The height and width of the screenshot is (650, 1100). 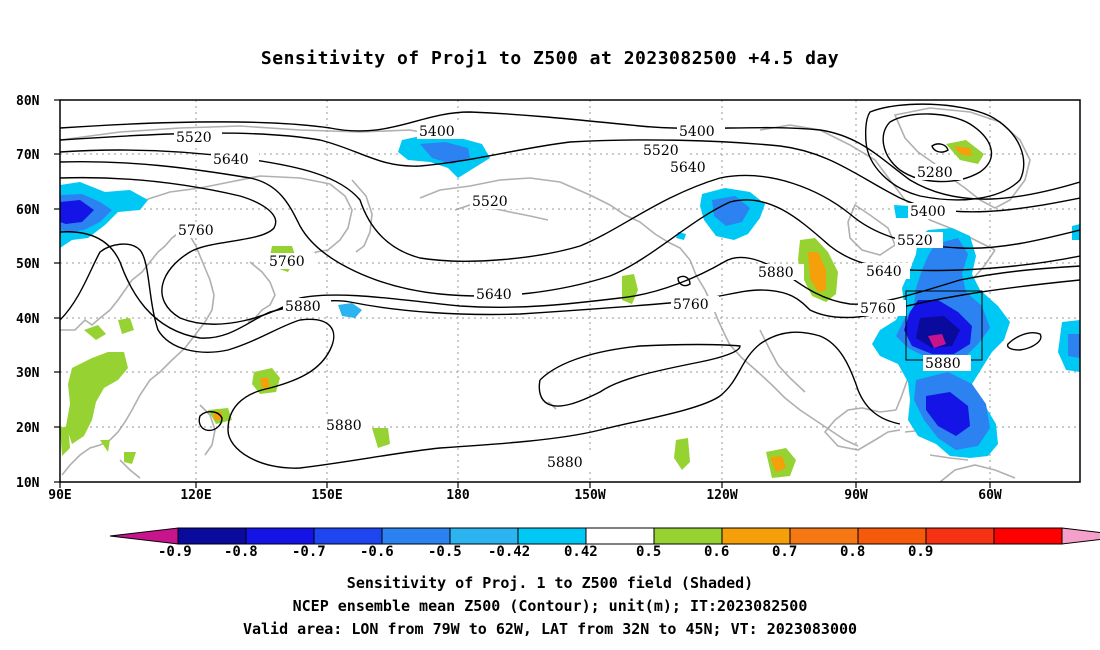 What do you see at coordinates (458, 495) in the screenshot?
I see `lon-label: 180` at bounding box center [458, 495].